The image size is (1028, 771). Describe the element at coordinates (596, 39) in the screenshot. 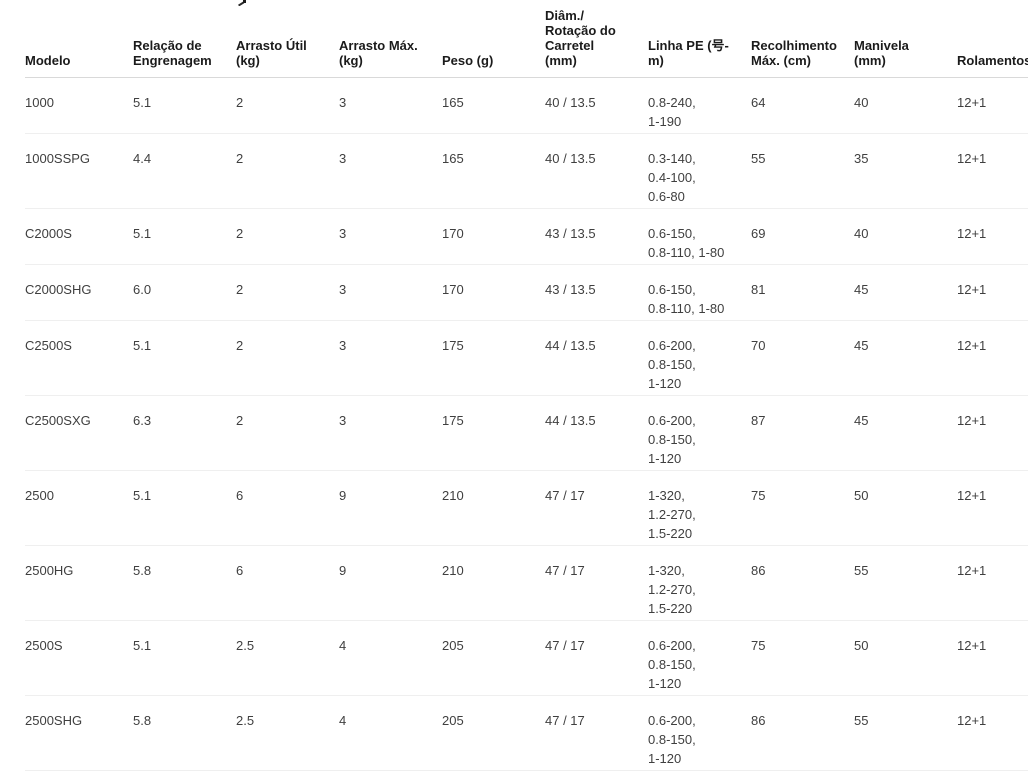

I see `column-header-spool_diam_rotation: Diâm./ Rotação do Carretel (mm)` at that location.